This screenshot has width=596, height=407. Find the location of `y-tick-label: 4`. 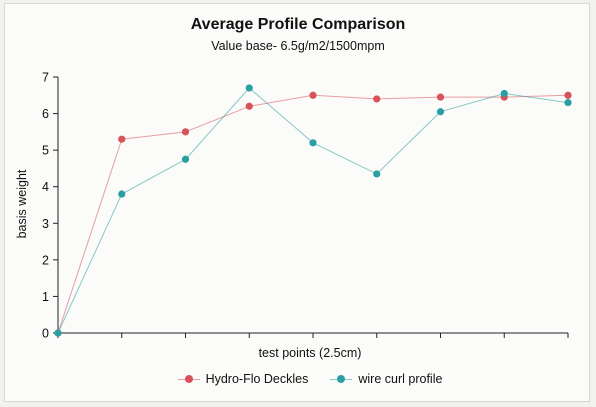

y-tick-label: 4 is located at coordinates (45, 187).